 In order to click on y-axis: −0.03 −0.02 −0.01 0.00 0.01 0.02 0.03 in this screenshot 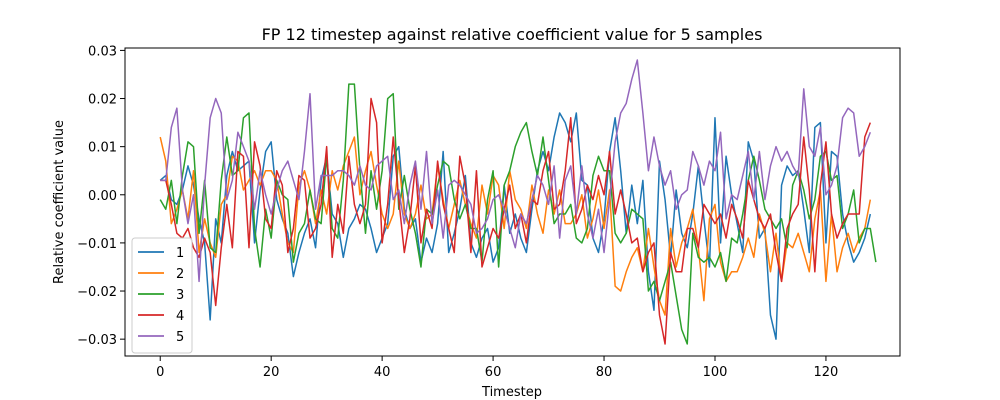, I will do `click(101, 196)`.